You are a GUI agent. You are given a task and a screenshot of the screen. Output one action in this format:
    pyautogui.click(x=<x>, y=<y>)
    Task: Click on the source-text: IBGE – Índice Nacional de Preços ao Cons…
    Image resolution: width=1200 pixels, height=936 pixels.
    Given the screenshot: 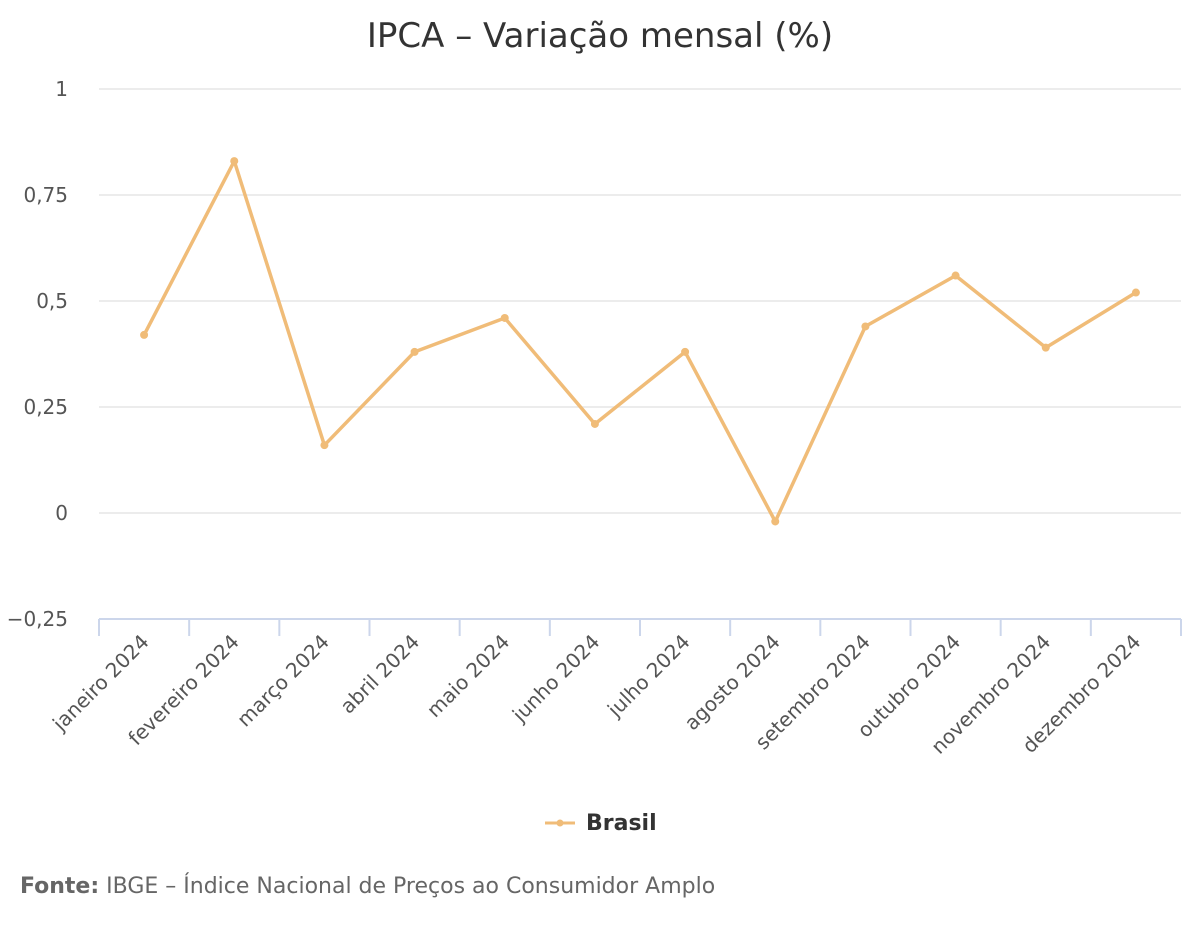 What is the action you would take?
    pyautogui.click(x=411, y=886)
    